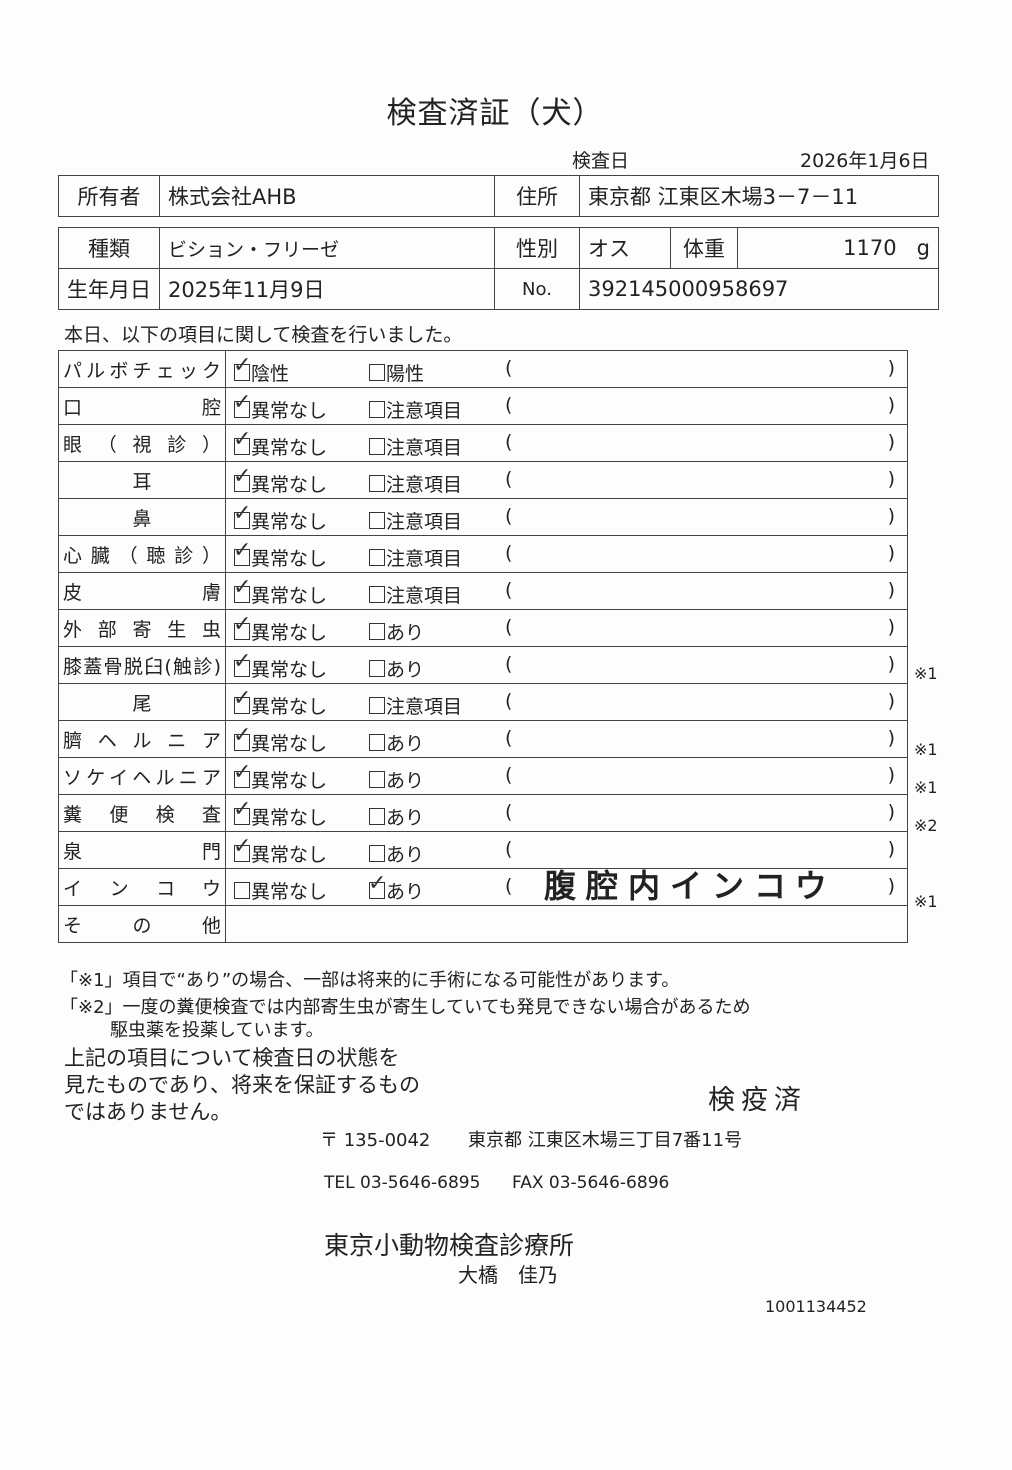 The image size is (1012, 1470). What do you see at coordinates (396, 887) in the screenshot?
I see `option-2: ✓ あり` at bounding box center [396, 887].